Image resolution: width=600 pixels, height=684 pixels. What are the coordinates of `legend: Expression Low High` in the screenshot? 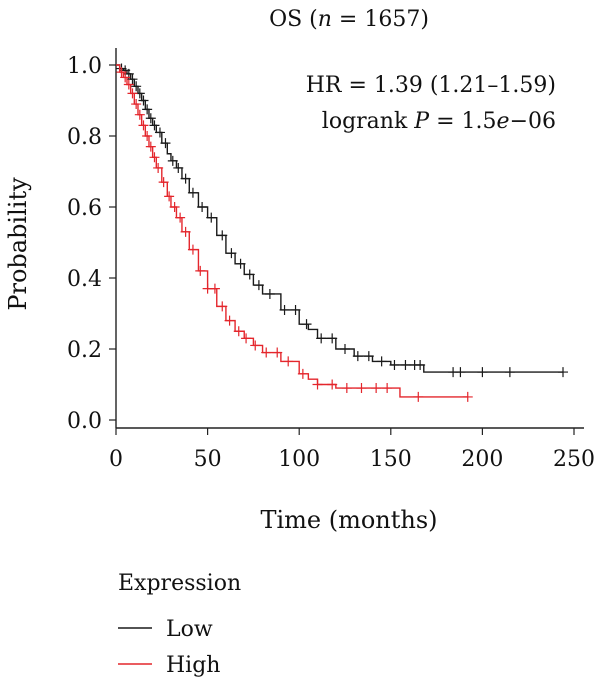 It's located at (179, 624).